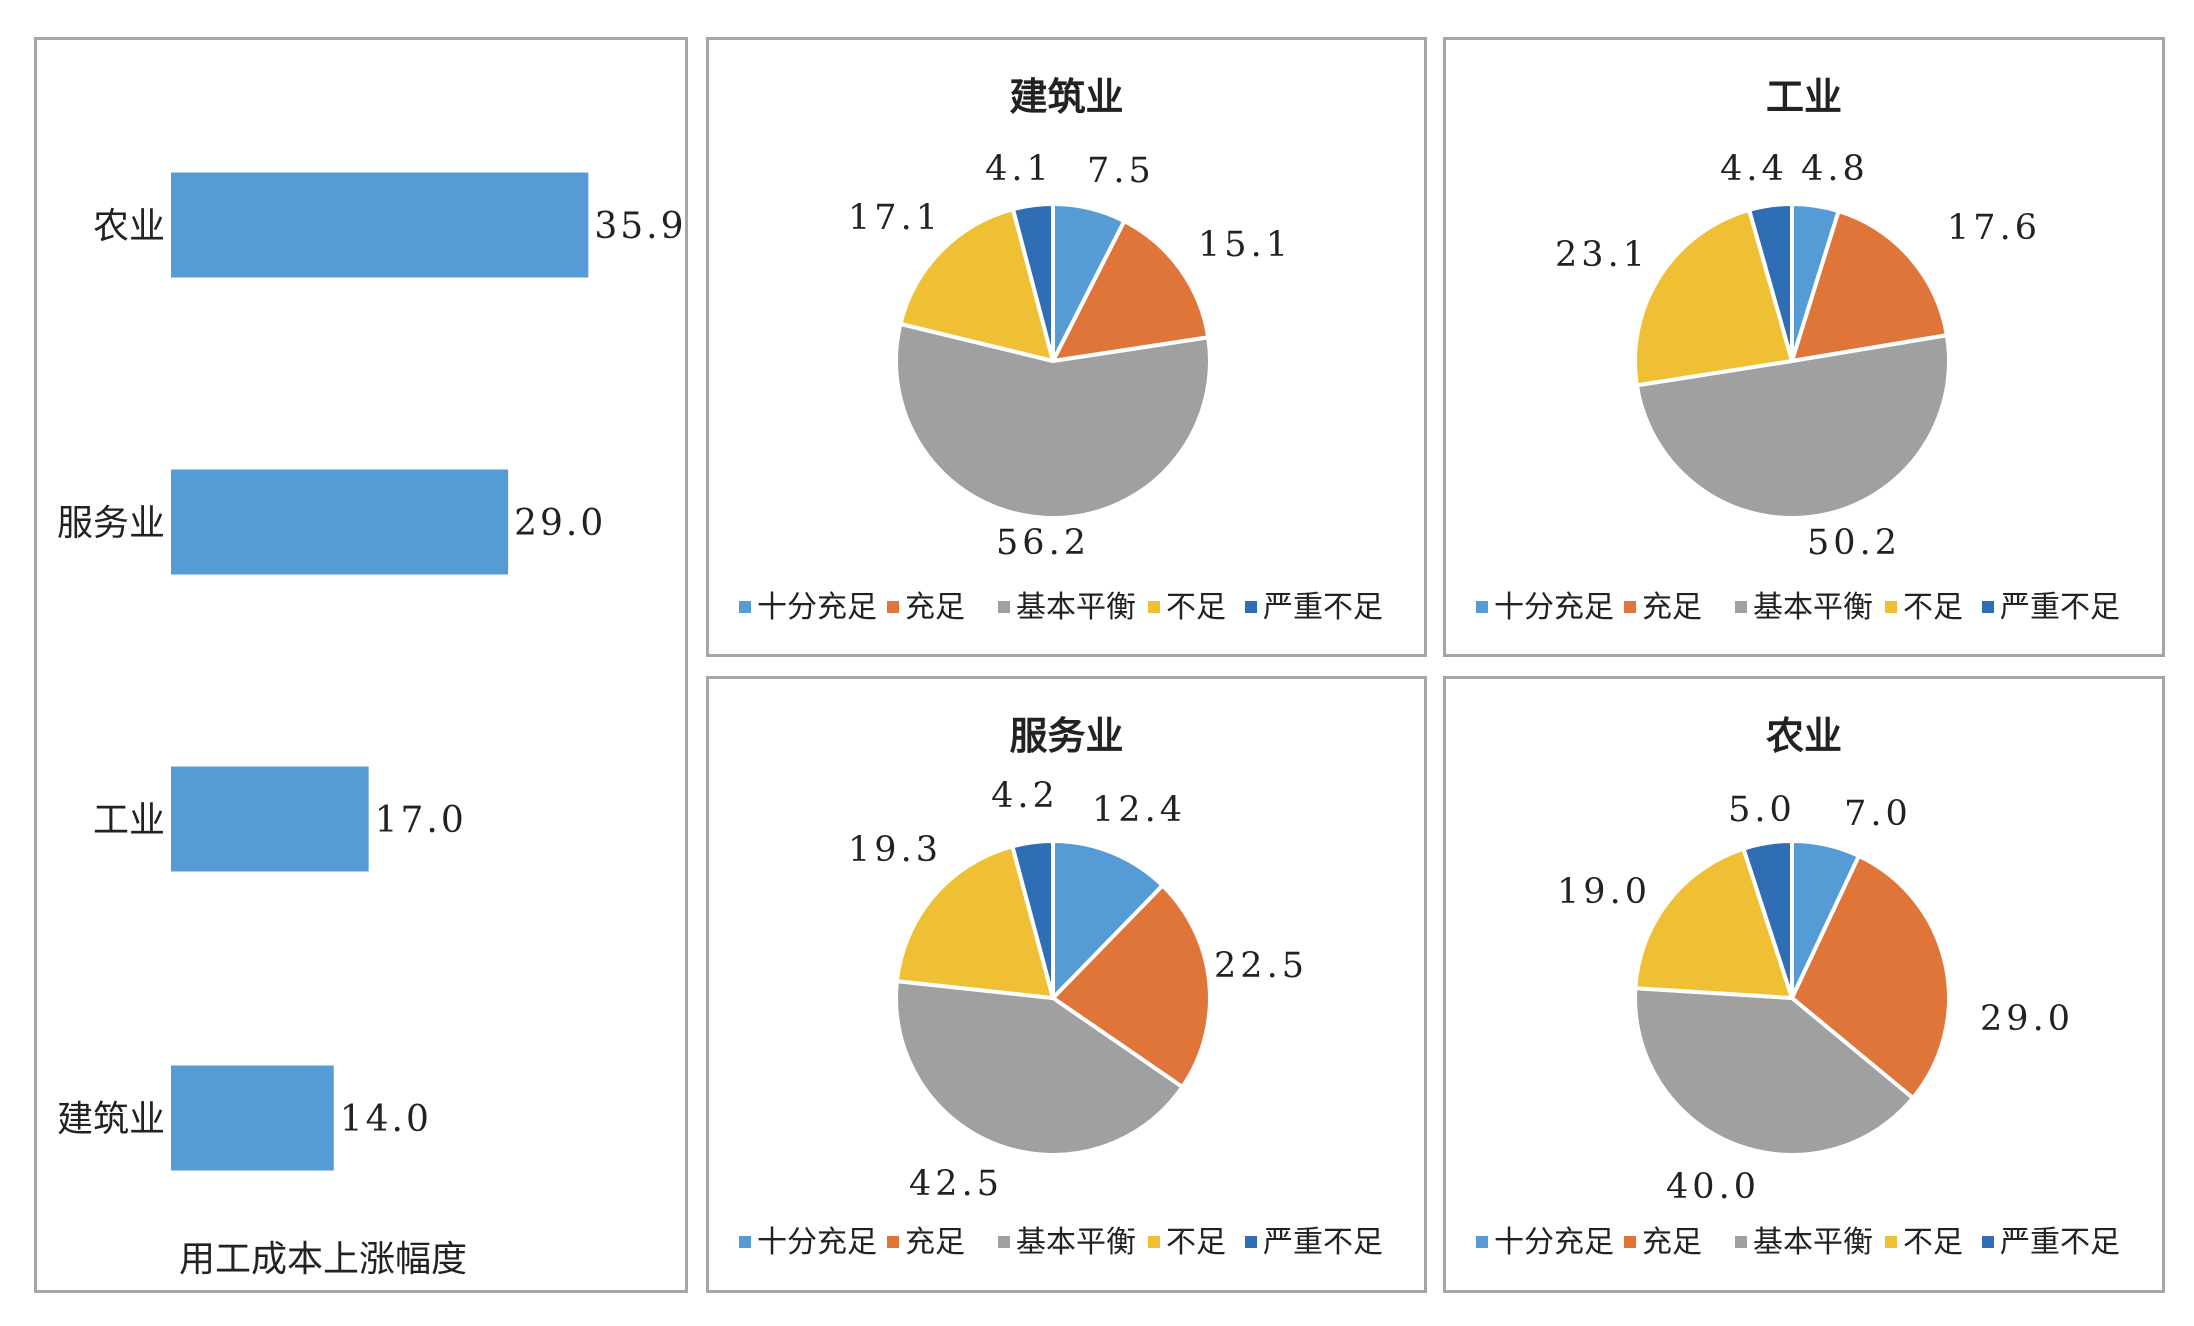  I want to click on pie-chart-industry: 工业 4.8 17.6 50.2 23.1 4.4 十分充足 充足 基本平衡 不足 严重不足, so click(1798, 350).